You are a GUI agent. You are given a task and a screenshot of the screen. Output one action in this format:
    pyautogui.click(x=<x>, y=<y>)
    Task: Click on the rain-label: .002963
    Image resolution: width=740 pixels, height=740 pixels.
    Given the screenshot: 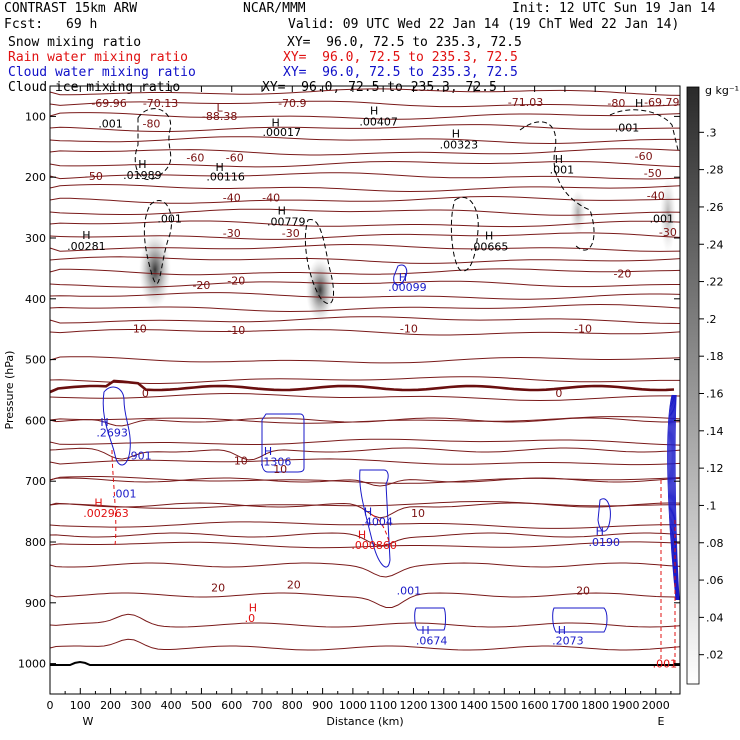 What is the action you would take?
    pyautogui.click(x=106, y=513)
    